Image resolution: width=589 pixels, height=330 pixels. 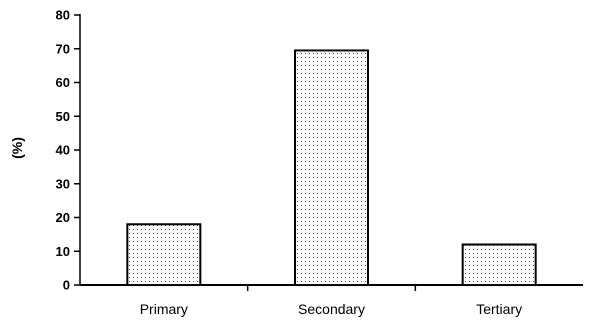 I want to click on bar-primary, so click(x=164, y=254).